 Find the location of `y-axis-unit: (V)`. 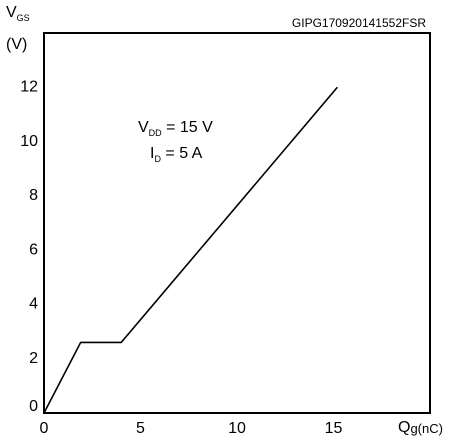

y-axis-unit: (V) is located at coordinates (16, 44).